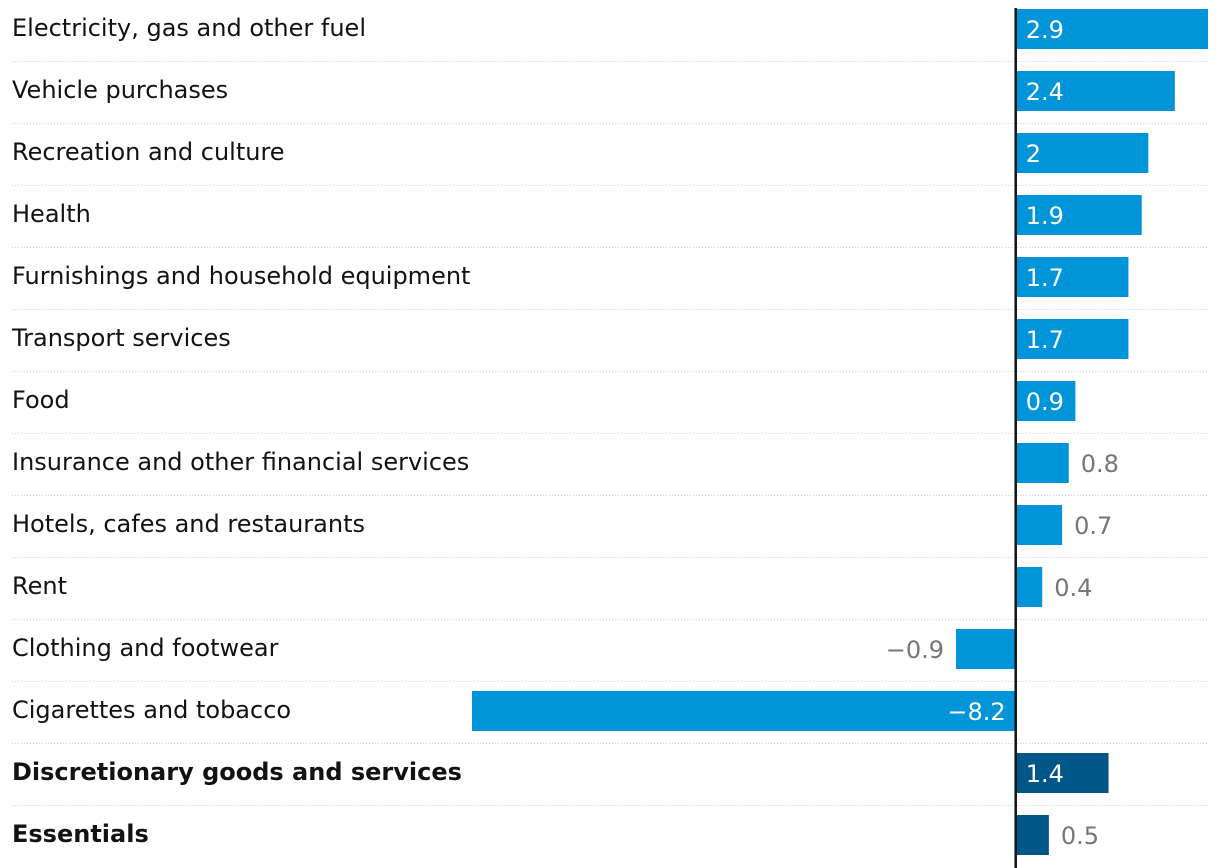 The image size is (1220, 868). I want to click on category-label: Food, so click(41, 400).